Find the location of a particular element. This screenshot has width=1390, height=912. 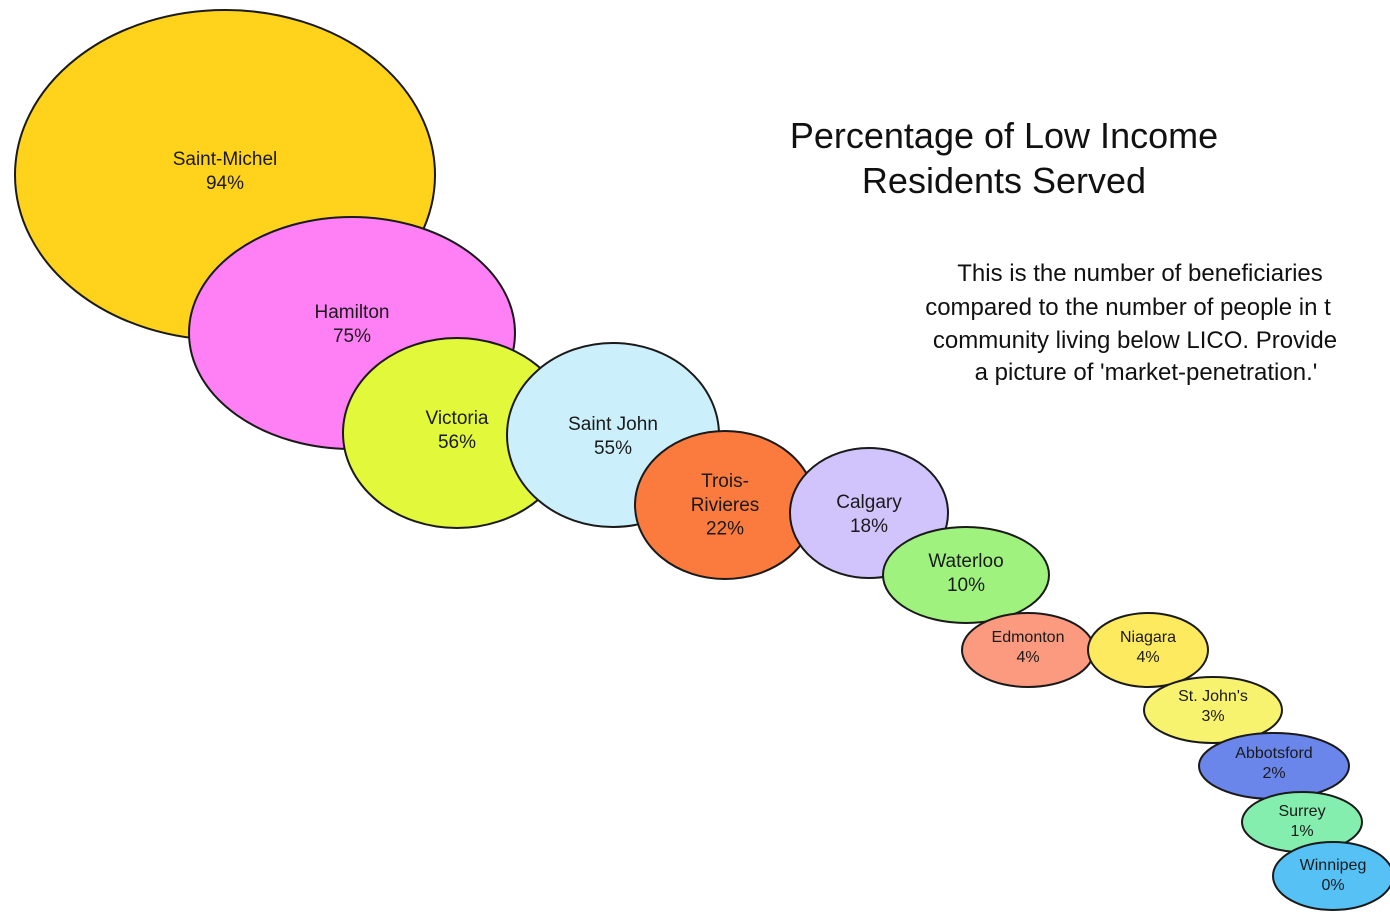

bubble-winnipeg: Winnipeg 0% is located at coordinates (1331, 876).